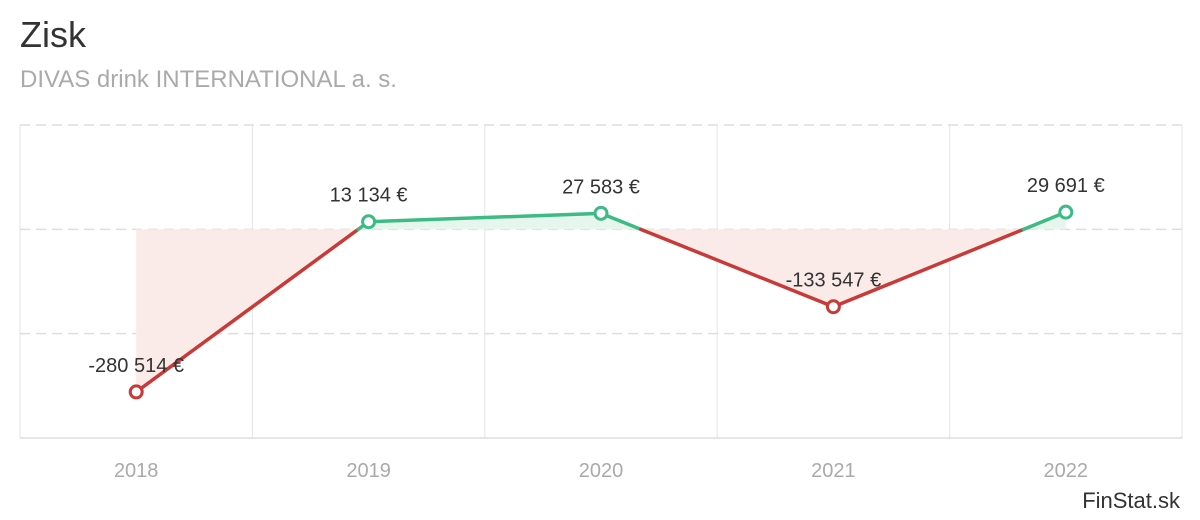 This screenshot has width=1200, height=520. I want to click on data-label-2021: -133 547 €, so click(834, 281).